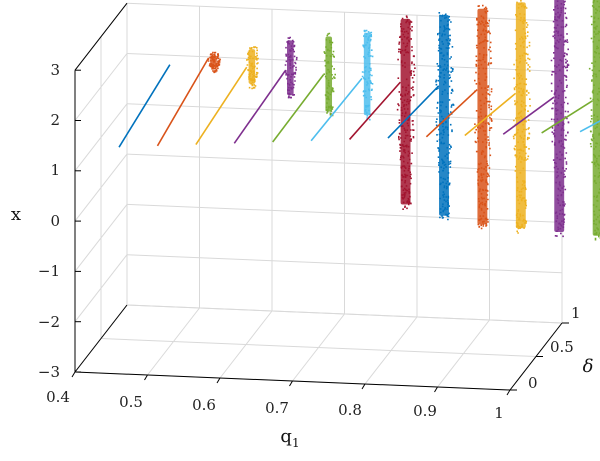 This screenshot has width=600, height=461. I want to click on series-2-ramp, so click(221, 106).